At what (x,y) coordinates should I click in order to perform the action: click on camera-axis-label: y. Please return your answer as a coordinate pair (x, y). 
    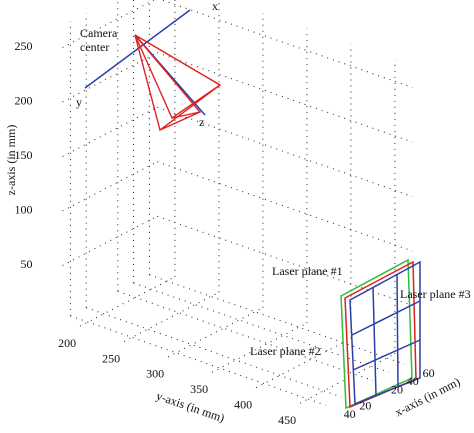
    Looking at the image, I should click on (79, 102).